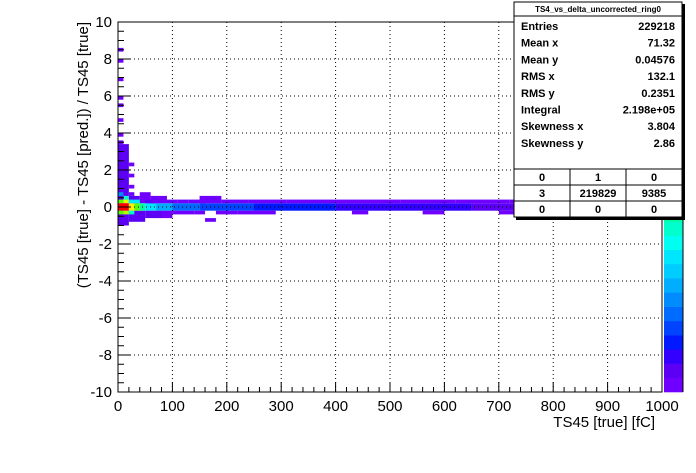 The image size is (696, 473). What do you see at coordinates (553, 406) in the screenshot?
I see `x-tick-label: 800` at bounding box center [553, 406].